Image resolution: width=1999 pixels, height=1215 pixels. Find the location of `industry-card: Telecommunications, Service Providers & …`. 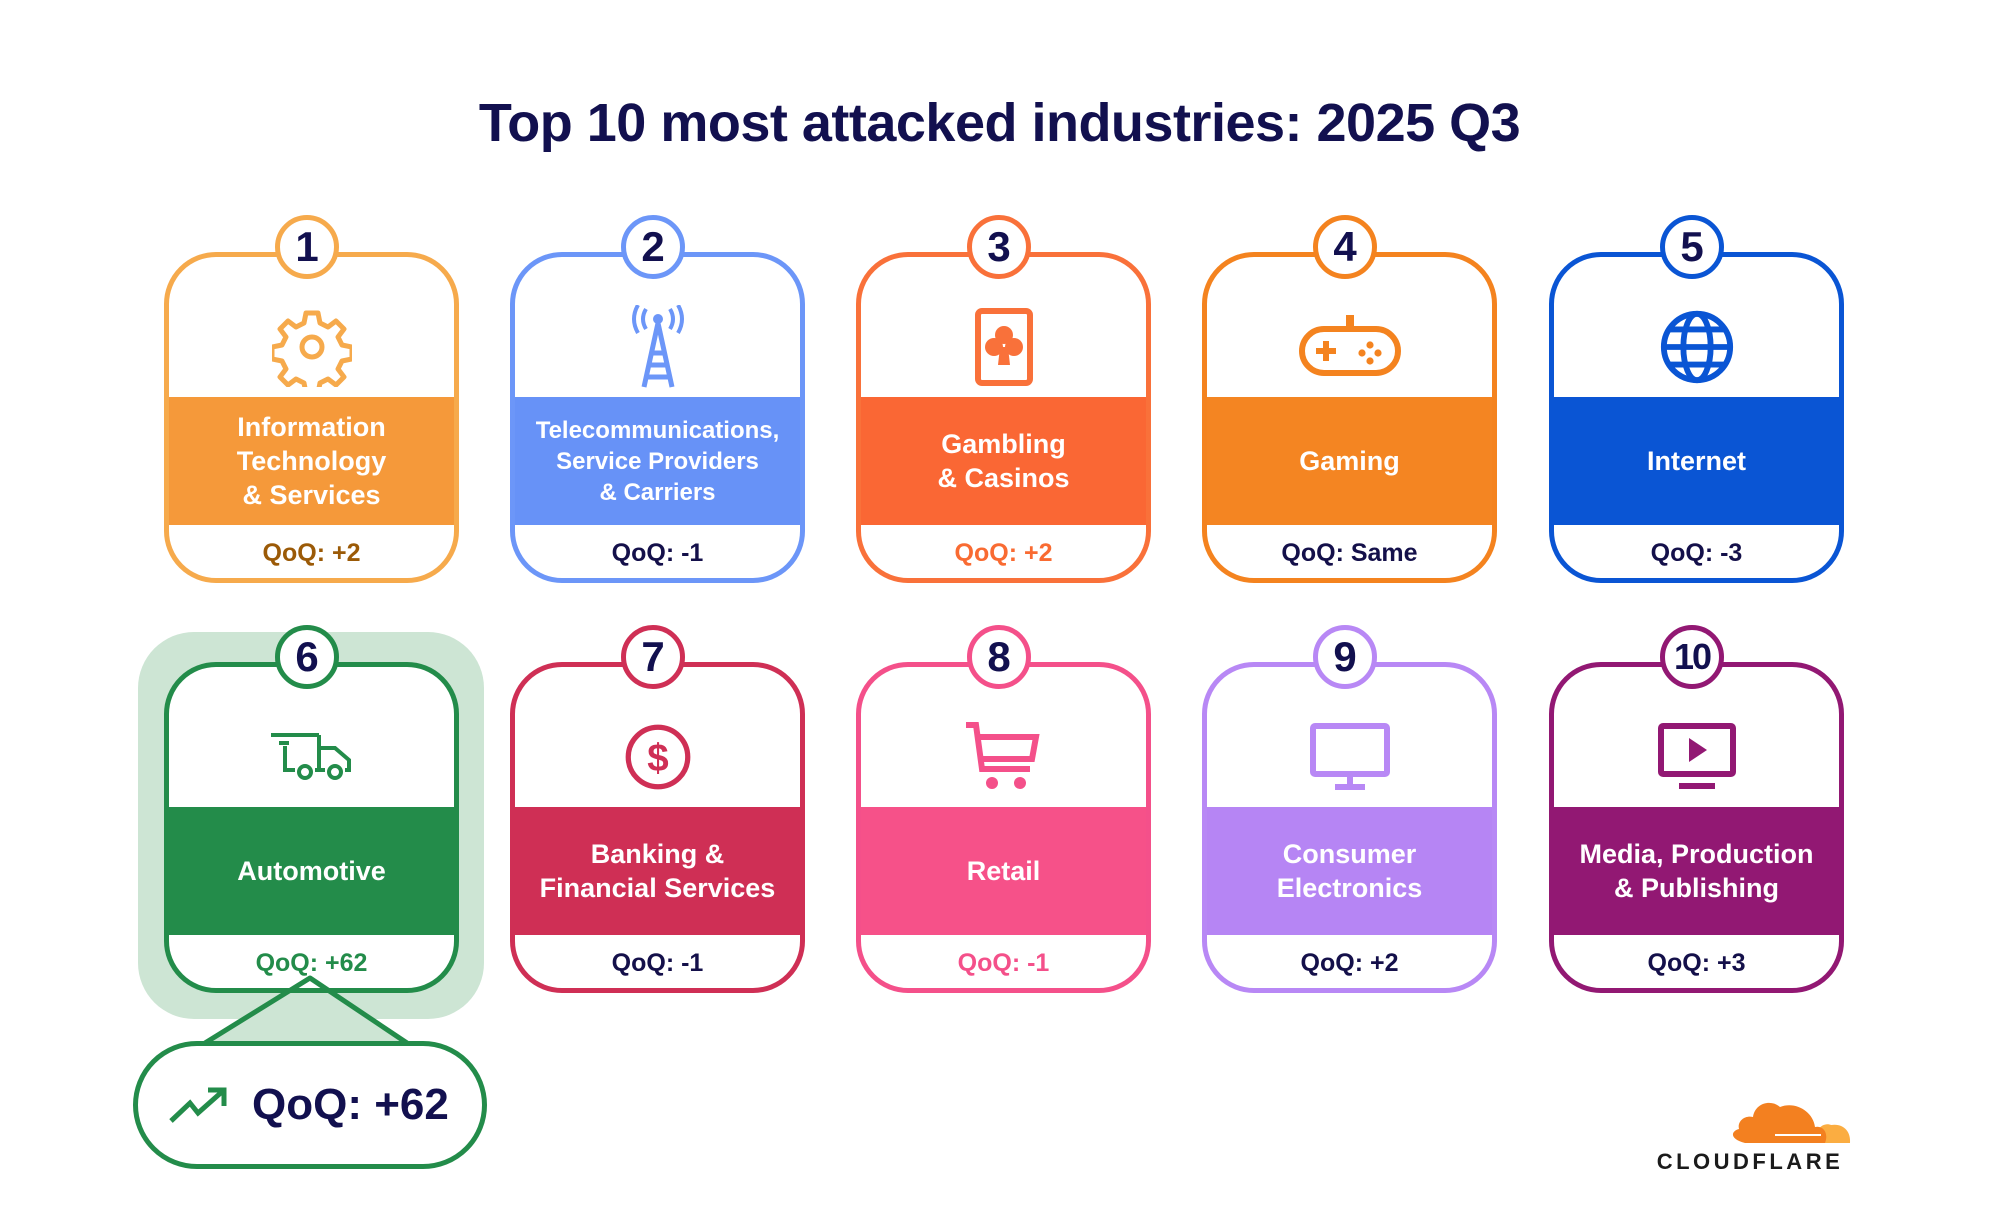

industry-card: Telecommunications, Service Providers & … is located at coordinates (657, 399).